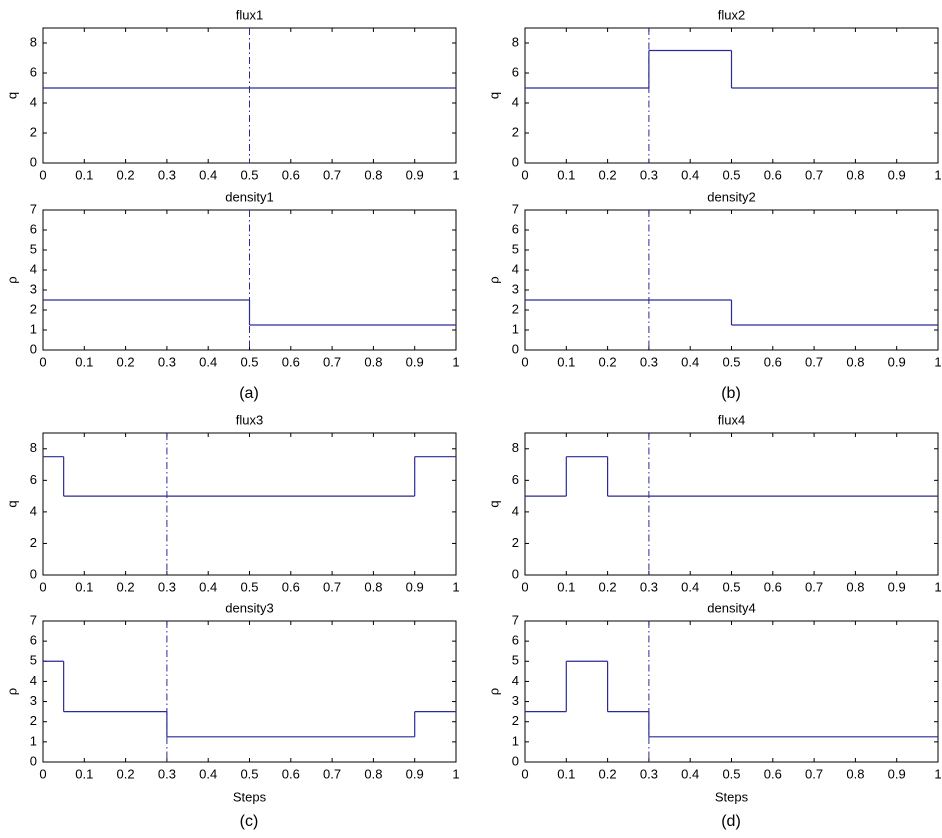  What do you see at coordinates (731, 419) in the screenshot?
I see `chart-title: flux4` at bounding box center [731, 419].